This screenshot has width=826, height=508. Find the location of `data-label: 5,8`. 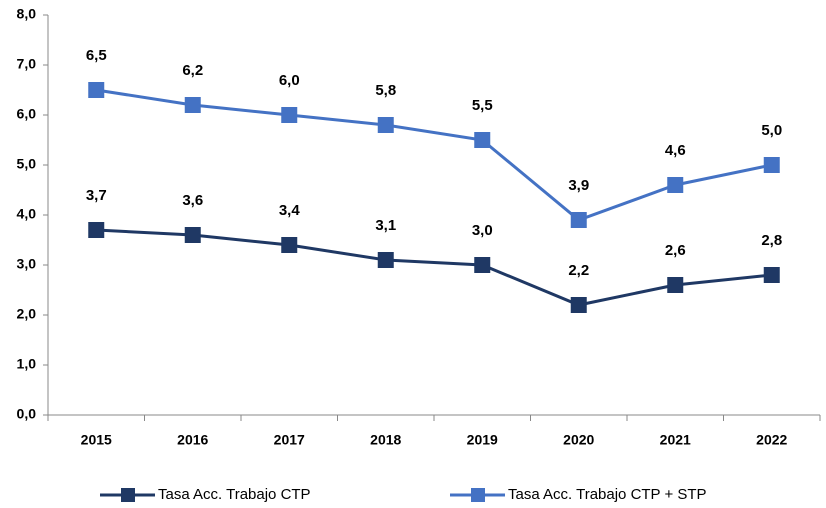

data-label: 5,8 is located at coordinates (385, 90).